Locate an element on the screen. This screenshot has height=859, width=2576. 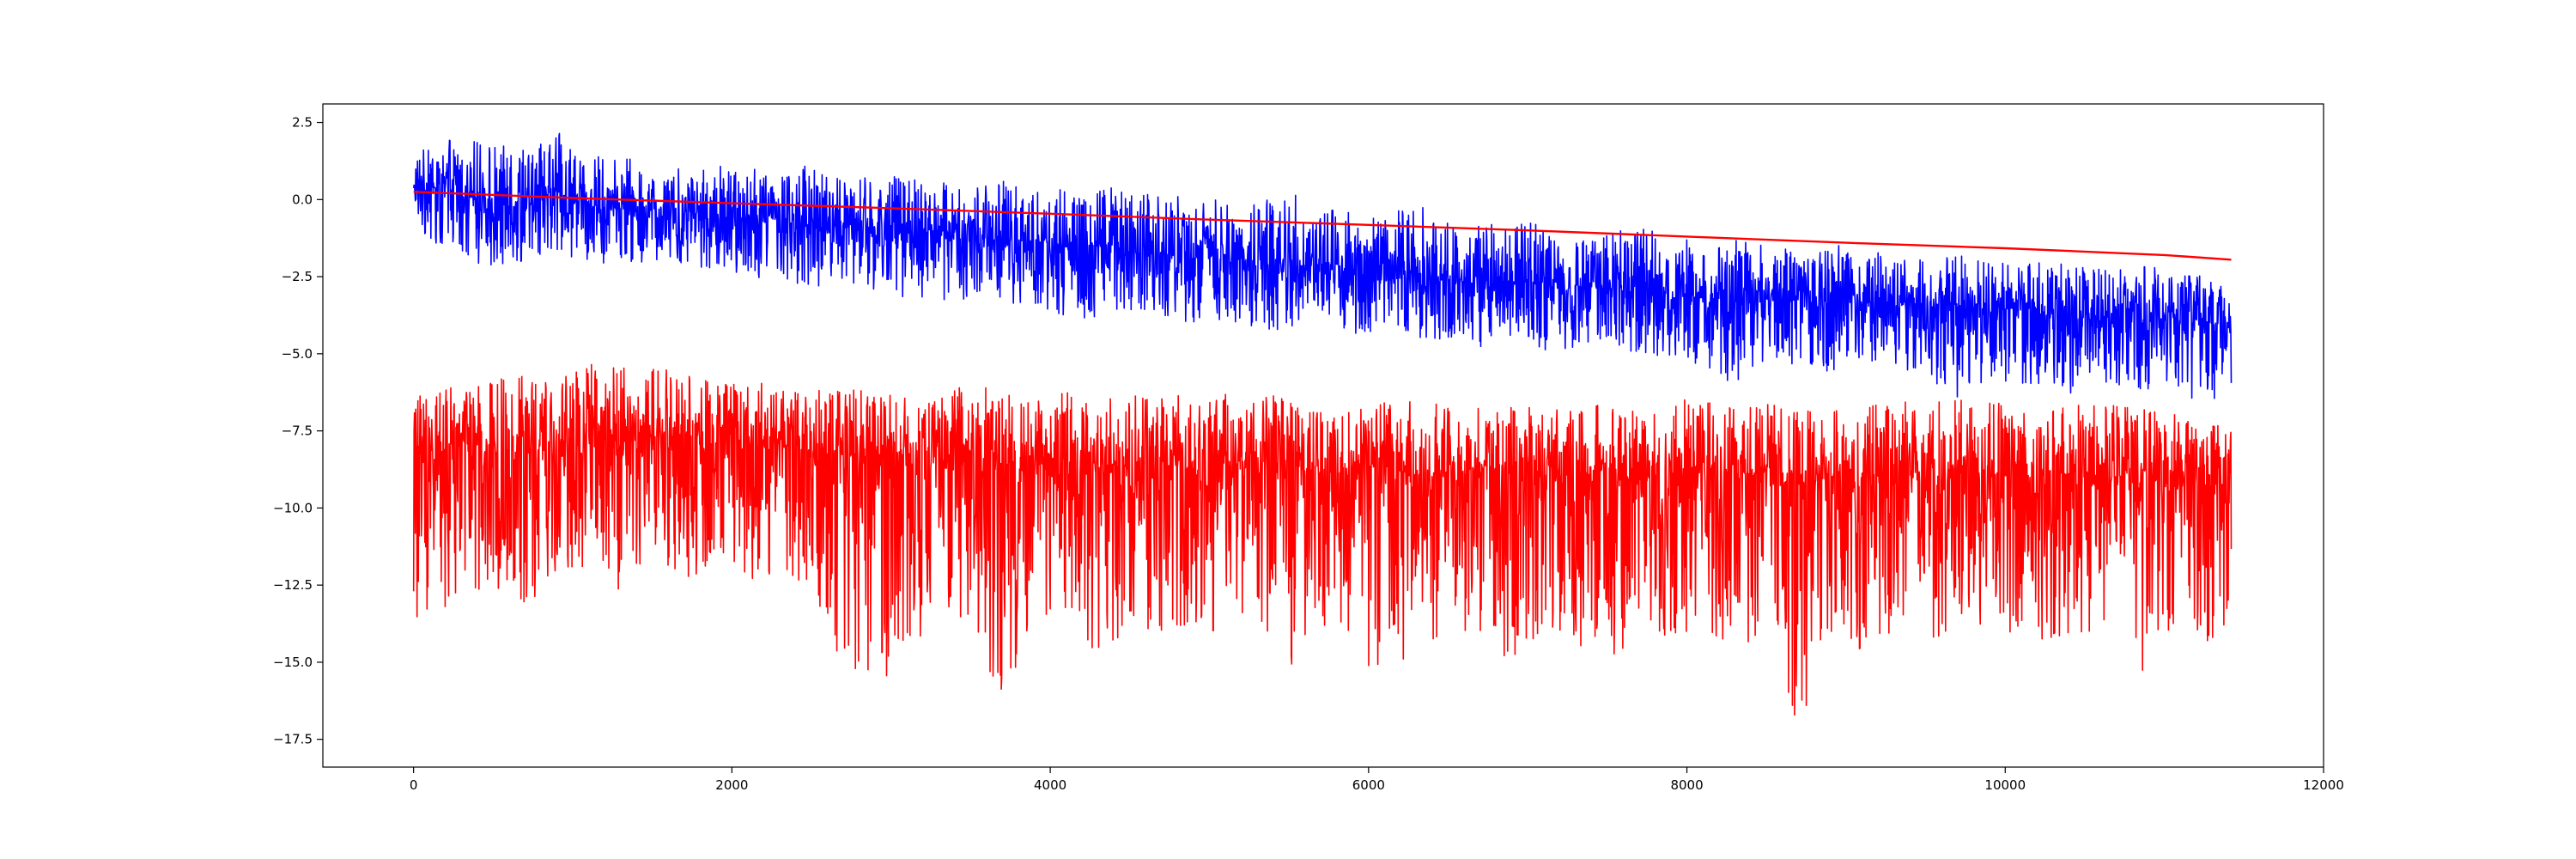
y-tick-label: 2.5 is located at coordinates (302, 123).